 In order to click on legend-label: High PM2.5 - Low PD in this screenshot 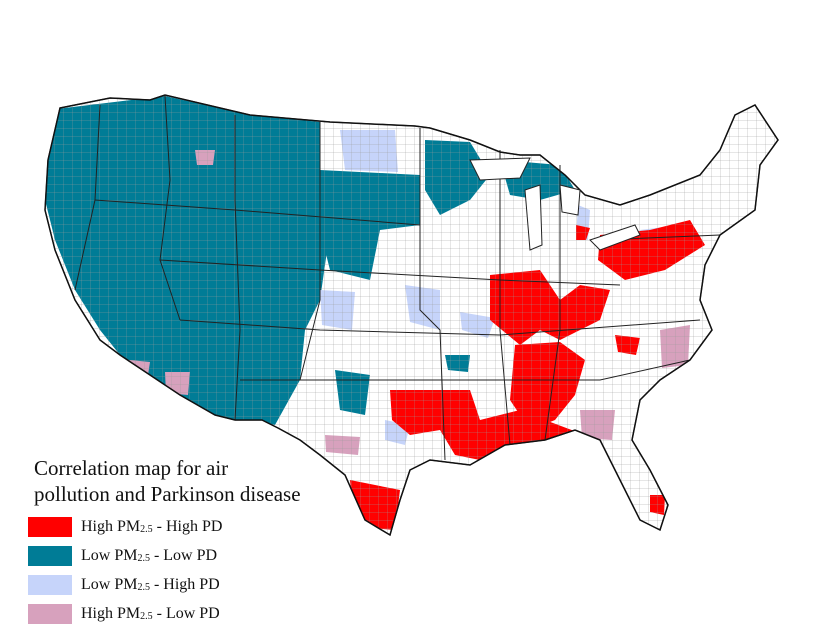, I will do `click(150, 614)`.